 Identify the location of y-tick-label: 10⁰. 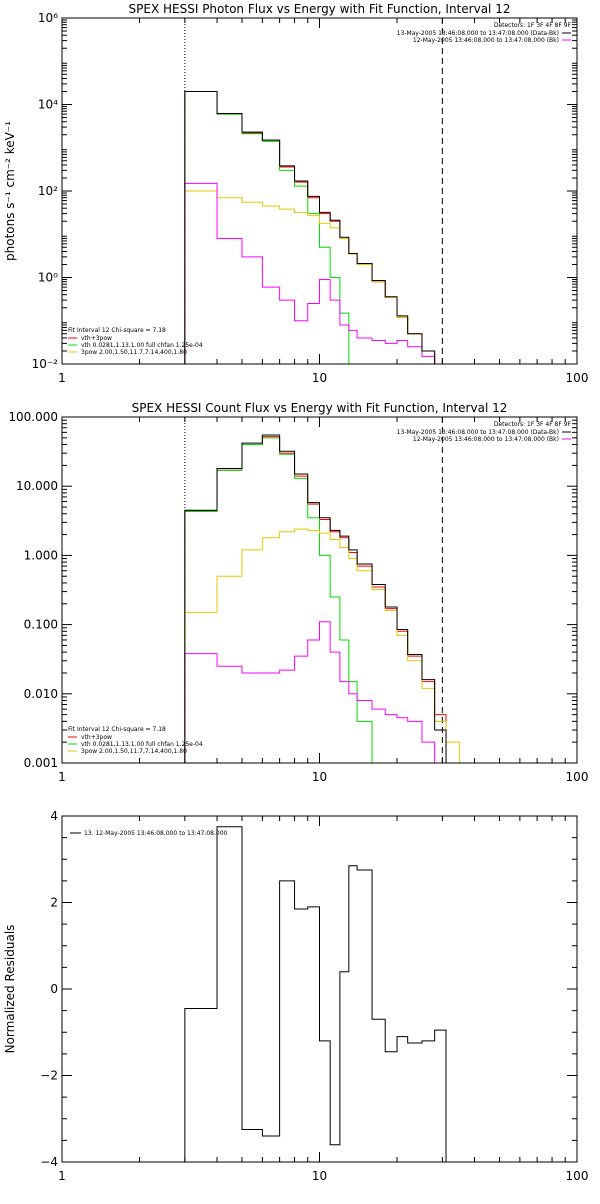
(48, 278).